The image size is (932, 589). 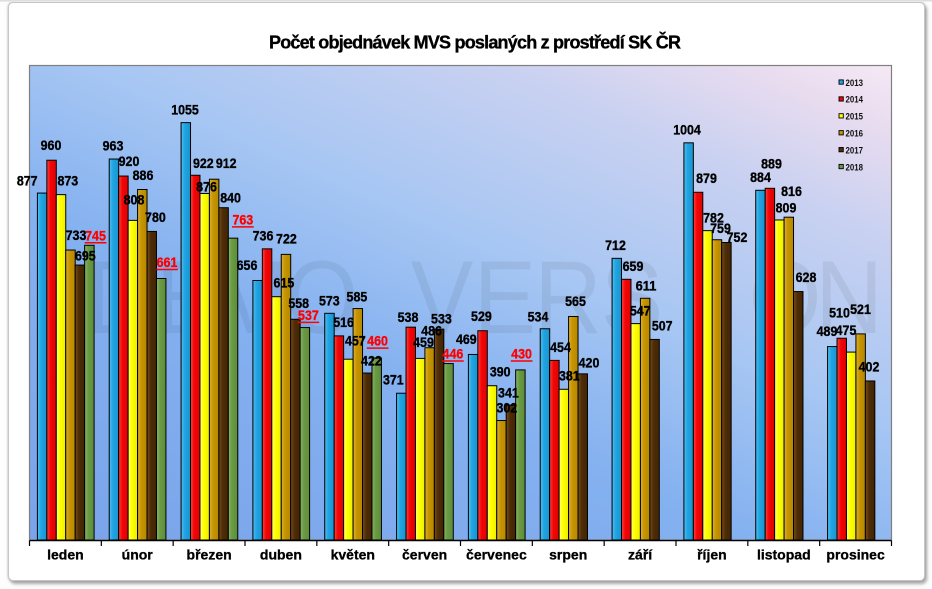 What do you see at coordinates (95, 235) in the screenshot?
I see `svg-text: 745` at bounding box center [95, 235].